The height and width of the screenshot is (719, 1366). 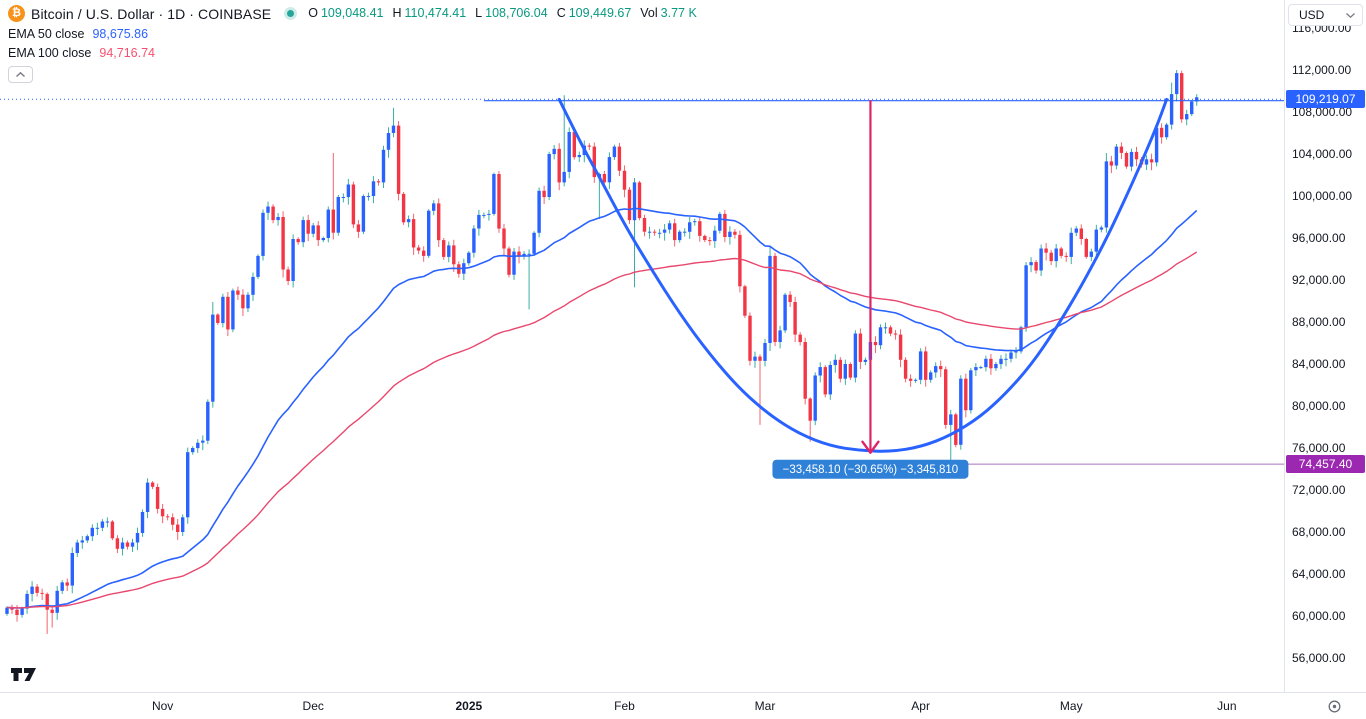 What do you see at coordinates (479, 13) in the screenshot?
I see `low-label: L` at bounding box center [479, 13].